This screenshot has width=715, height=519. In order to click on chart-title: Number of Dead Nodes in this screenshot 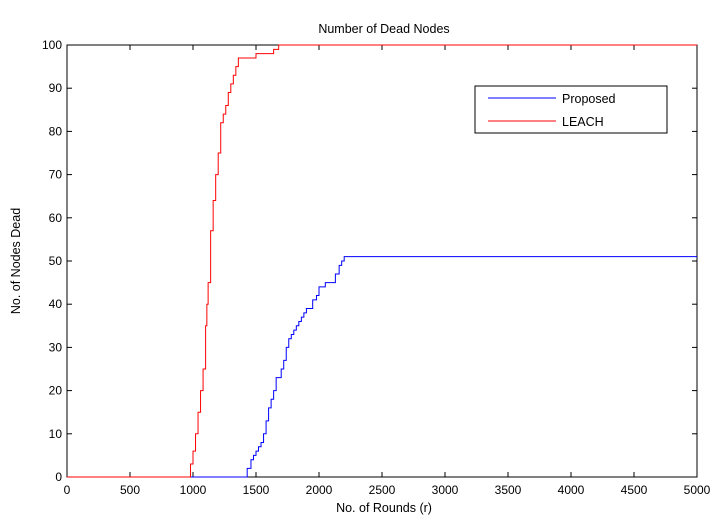, I will do `click(383, 29)`.